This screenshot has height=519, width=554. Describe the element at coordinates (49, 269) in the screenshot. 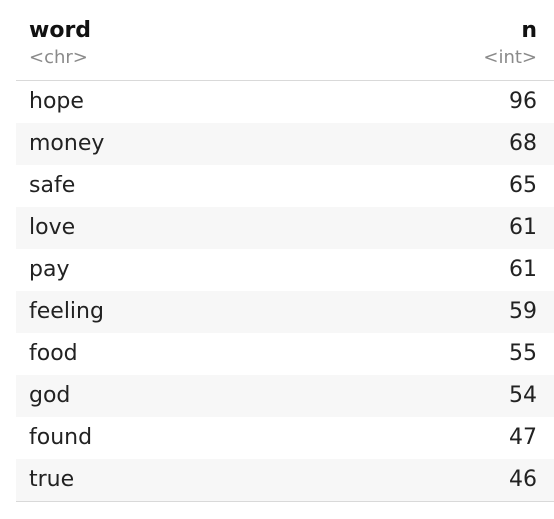

I see `cell-word: pay` at that location.